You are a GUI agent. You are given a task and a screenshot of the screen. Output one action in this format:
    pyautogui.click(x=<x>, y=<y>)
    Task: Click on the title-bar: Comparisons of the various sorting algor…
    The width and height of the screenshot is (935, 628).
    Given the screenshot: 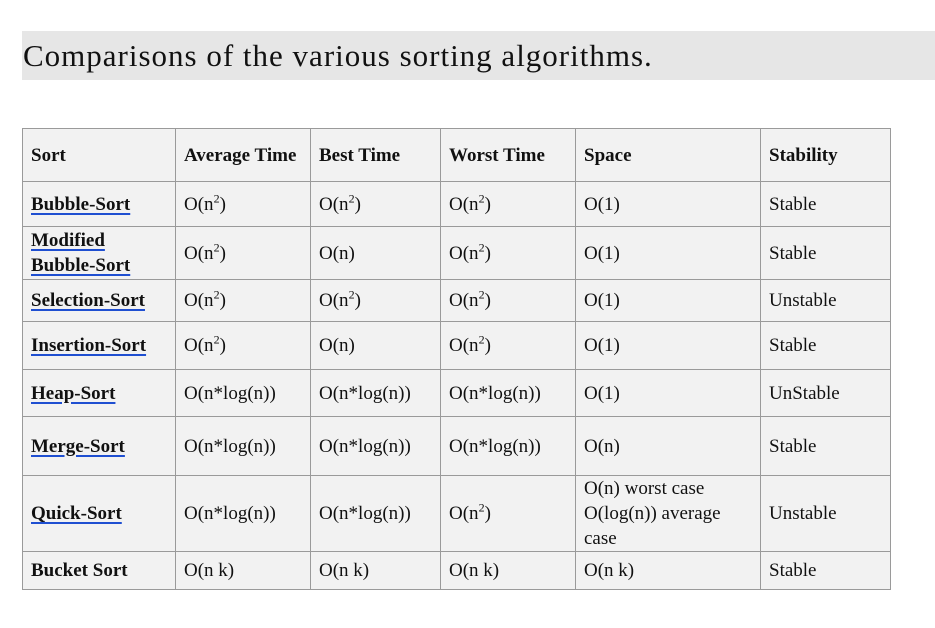 What is the action you would take?
    pyautogui.click(x=478, y=55)
    